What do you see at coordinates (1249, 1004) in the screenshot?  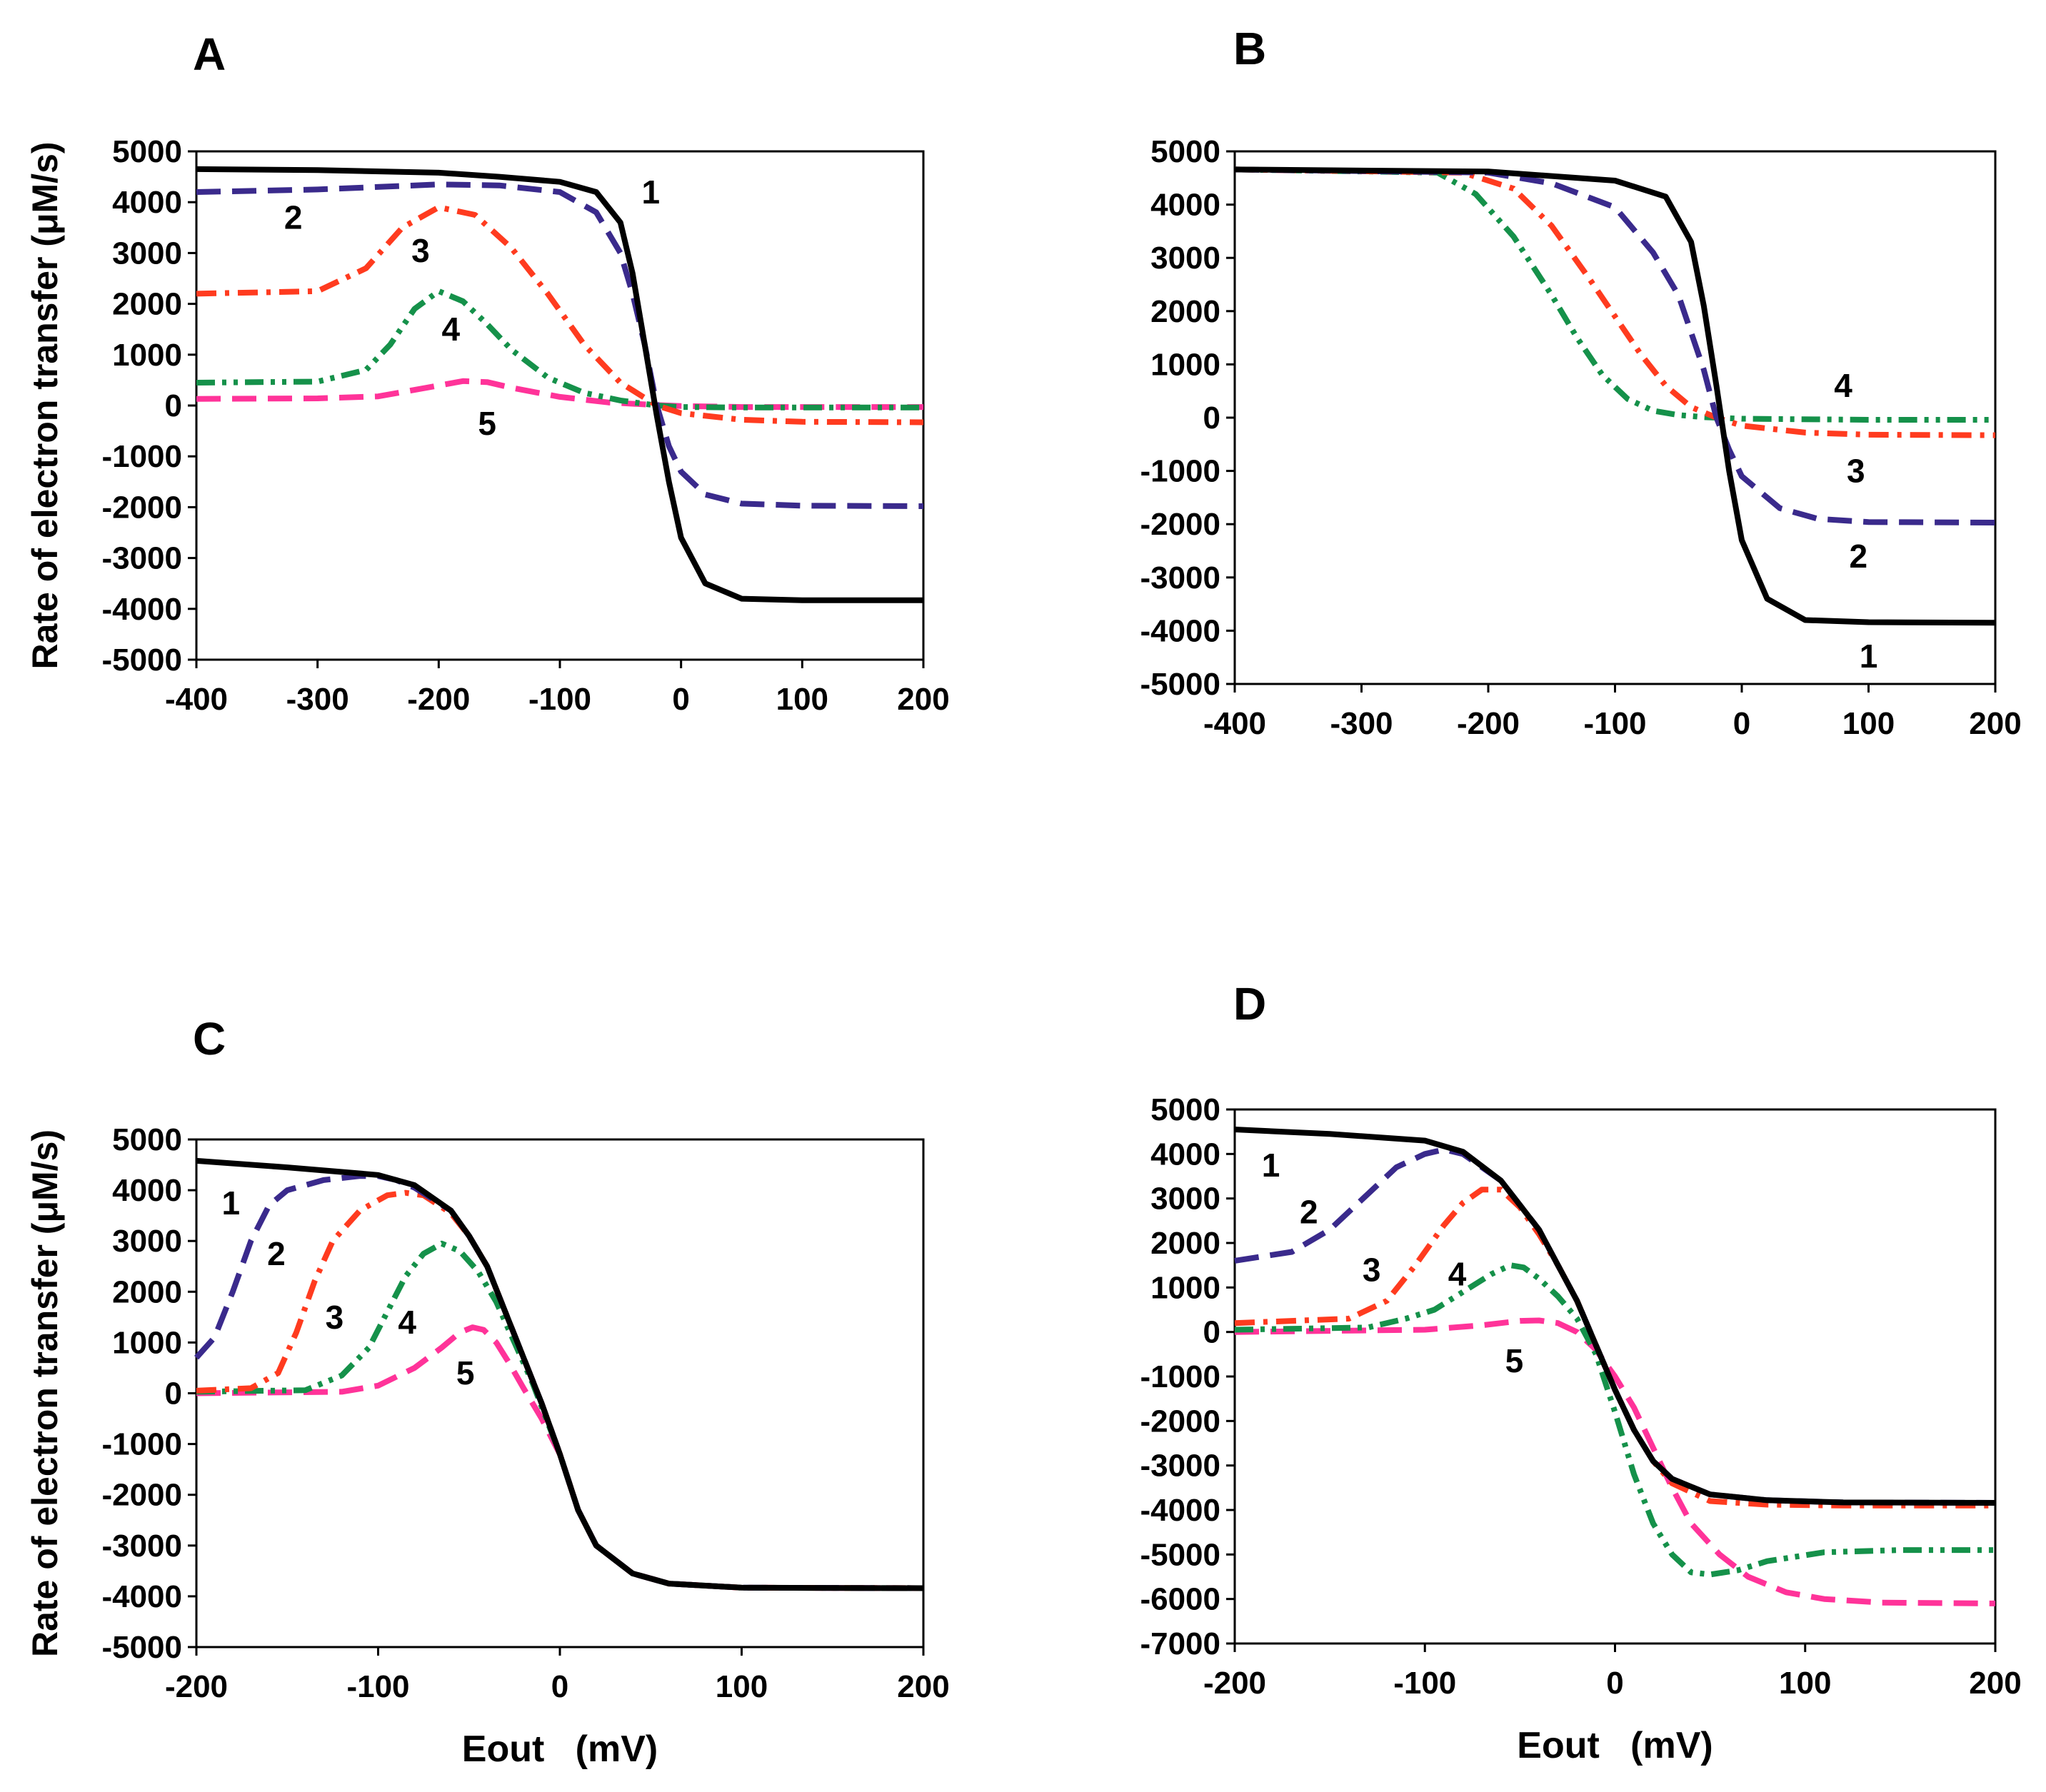 I see `panel-letter: D` at bounding box center [1249, 1004].